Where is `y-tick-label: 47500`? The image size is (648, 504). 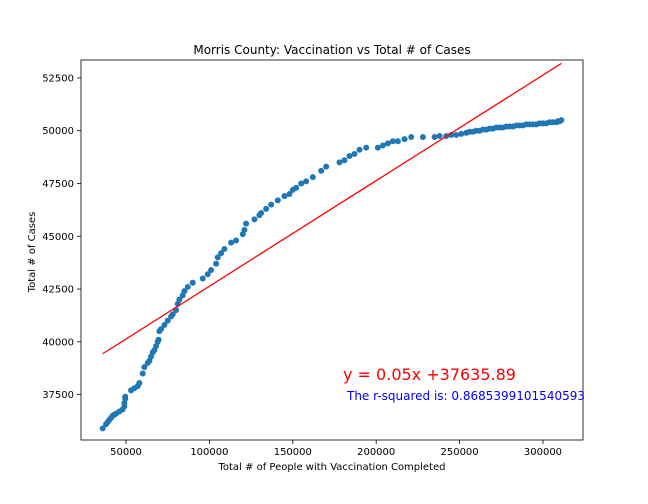
y-tick-label: 47500 is located at coordinates (58, 184).